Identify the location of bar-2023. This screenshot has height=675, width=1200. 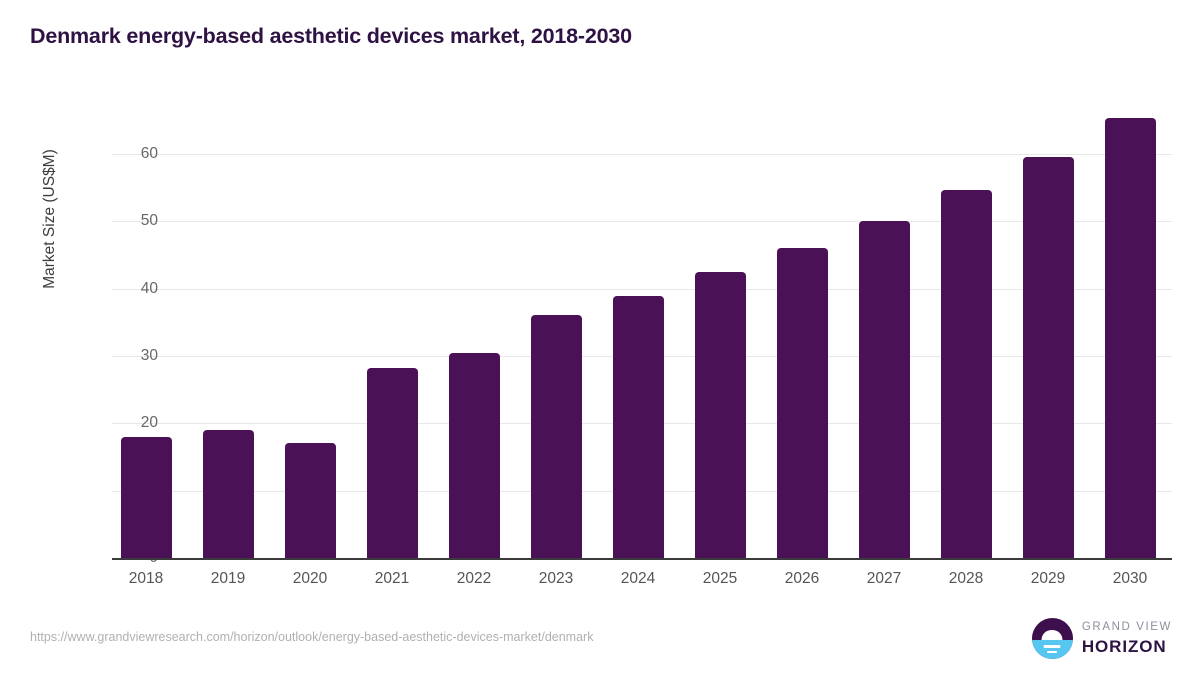
(556, 436).